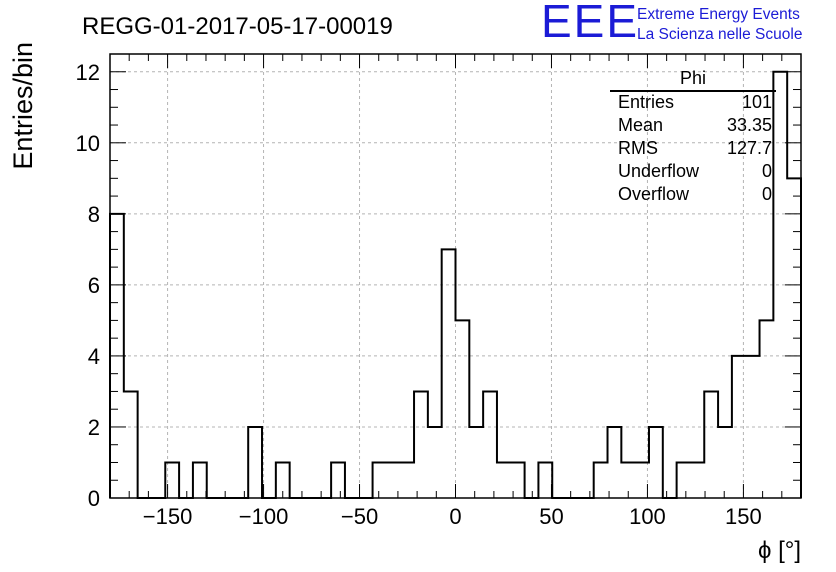 This screenshot has height=572, width=836. Describe the element at coordinates (718, 14) in the screenshot. I see `logo-text-line1: Extreme Energy Events` at that location.